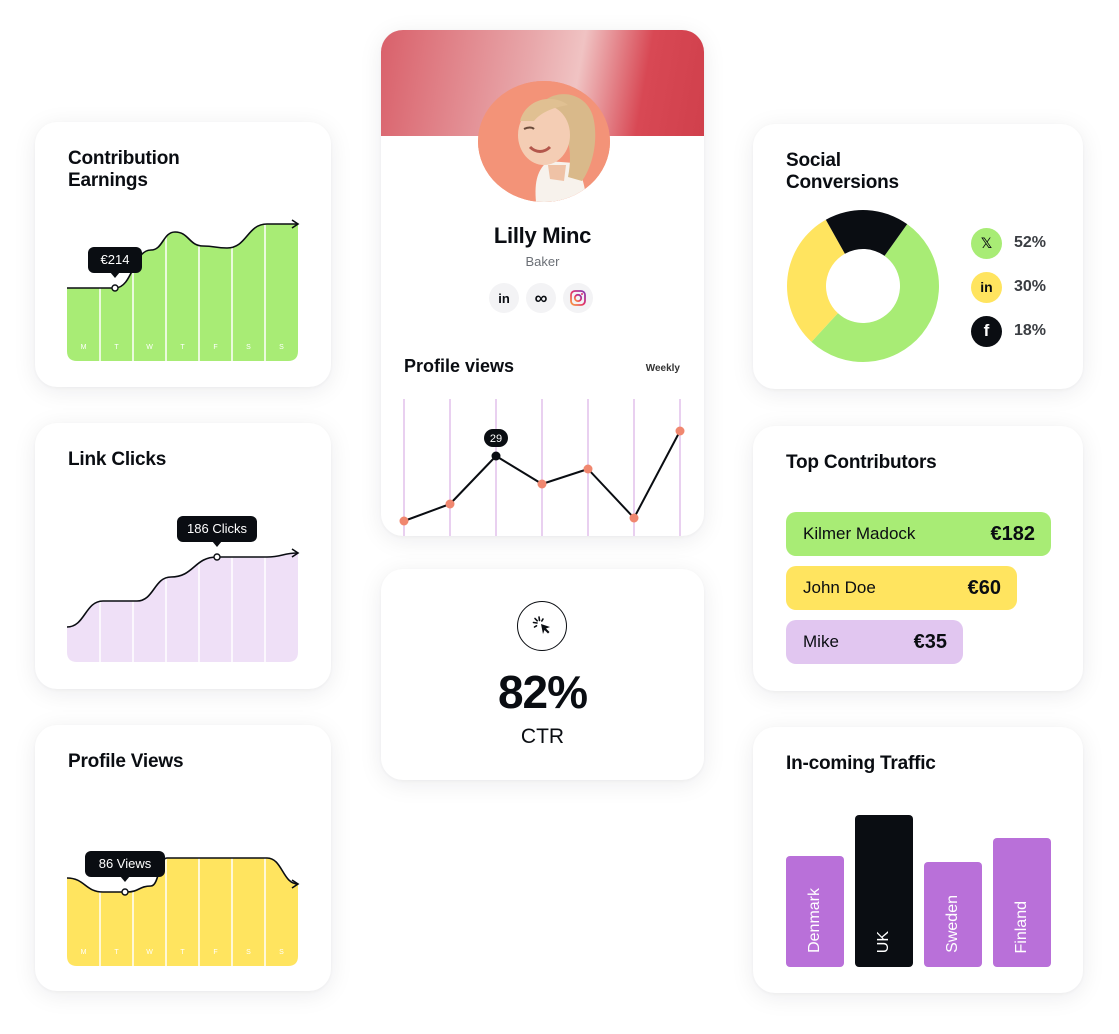 The image size is (1119, 1034). Describe the element at coordinates (542, 736) in the screenshot. I see `ctr-label: CTR` at that location.